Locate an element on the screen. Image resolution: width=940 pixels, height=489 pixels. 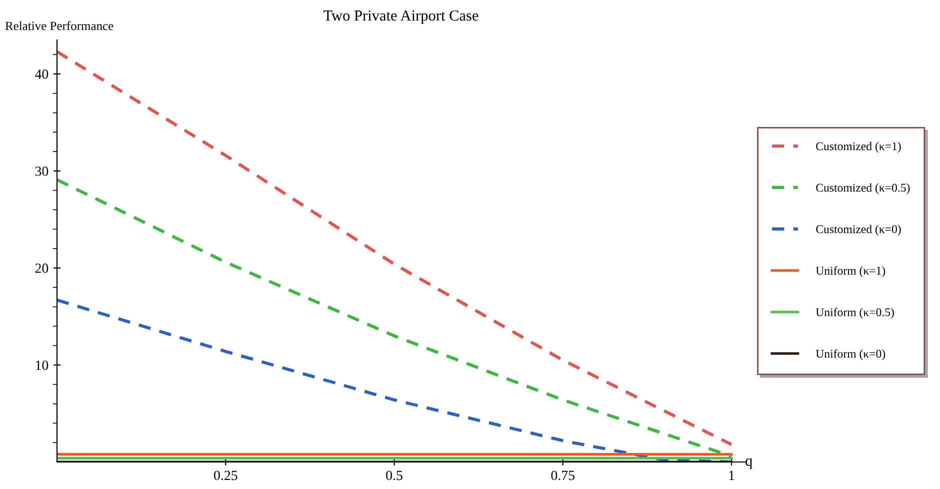
x-tick-label: 0.5 is located at coordinates (394, 475).